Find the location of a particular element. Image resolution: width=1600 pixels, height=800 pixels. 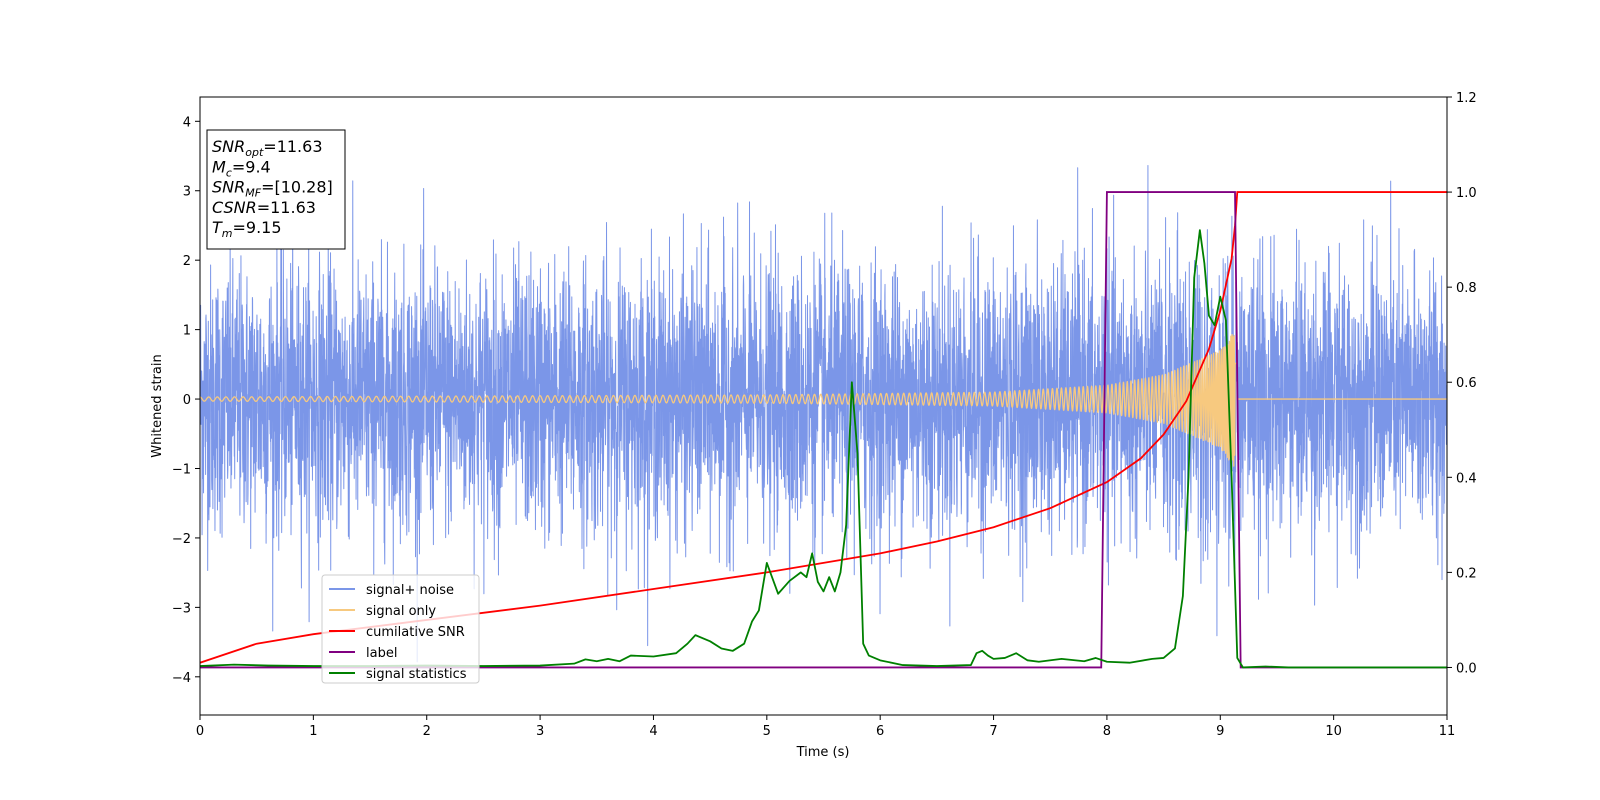

x-tick-label: 2 is located at coordinates (427, 731).